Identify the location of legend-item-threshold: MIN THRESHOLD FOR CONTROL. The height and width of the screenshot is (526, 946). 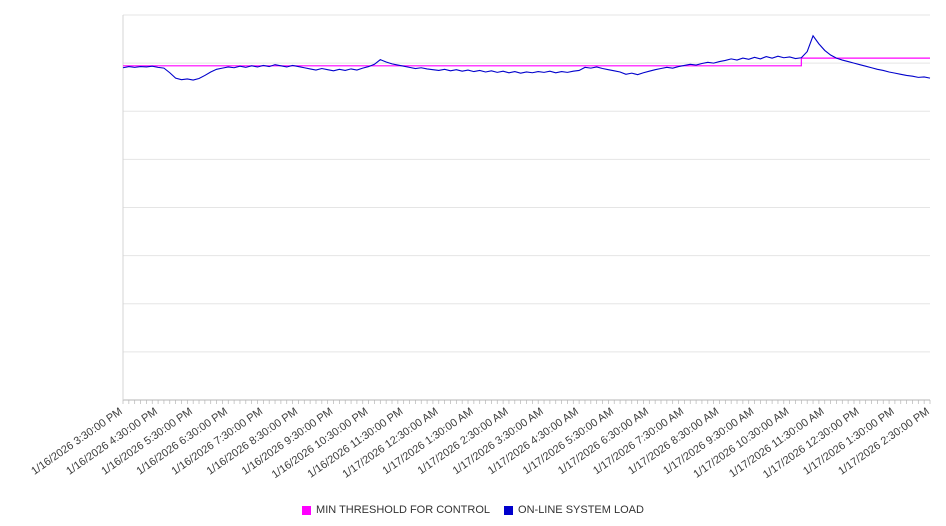
(396, 510).